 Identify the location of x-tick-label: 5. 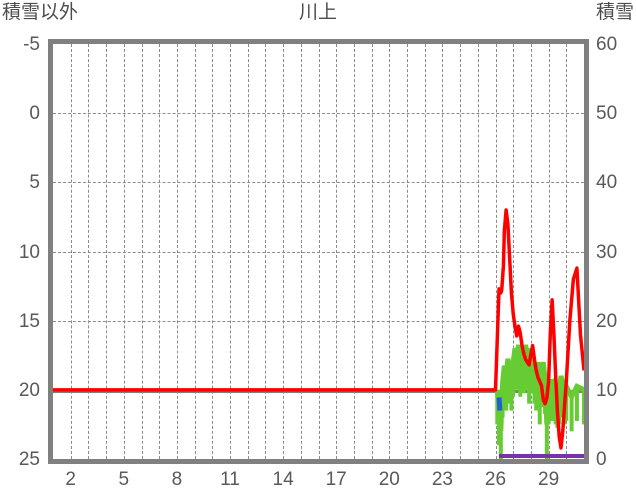
(124, 479).